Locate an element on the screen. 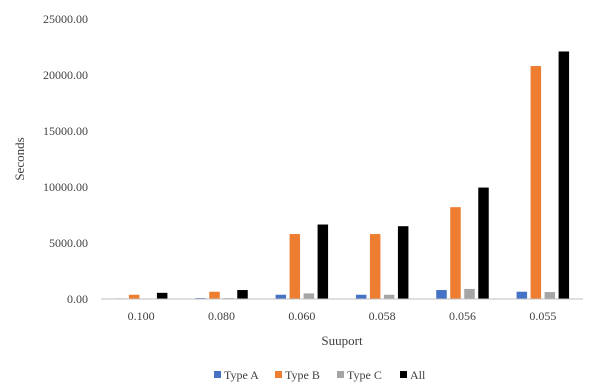 Image resolution: width=590 pixels, height=387 pixels. bar-all-0.056 is located at coordinates (483, 243).